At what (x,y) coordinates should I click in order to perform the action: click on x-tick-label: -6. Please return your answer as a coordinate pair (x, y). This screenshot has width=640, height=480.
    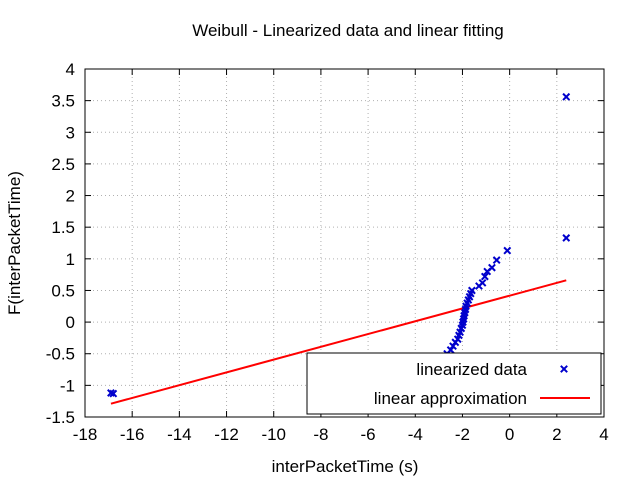
    Looking at the image, I should click on (368, 434).